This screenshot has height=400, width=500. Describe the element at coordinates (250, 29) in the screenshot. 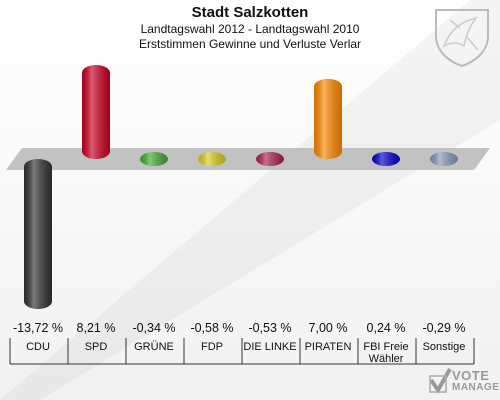

I see `chart-subtitle: Landtagswahl 2012 - Landtagswahl 2010` at that location.